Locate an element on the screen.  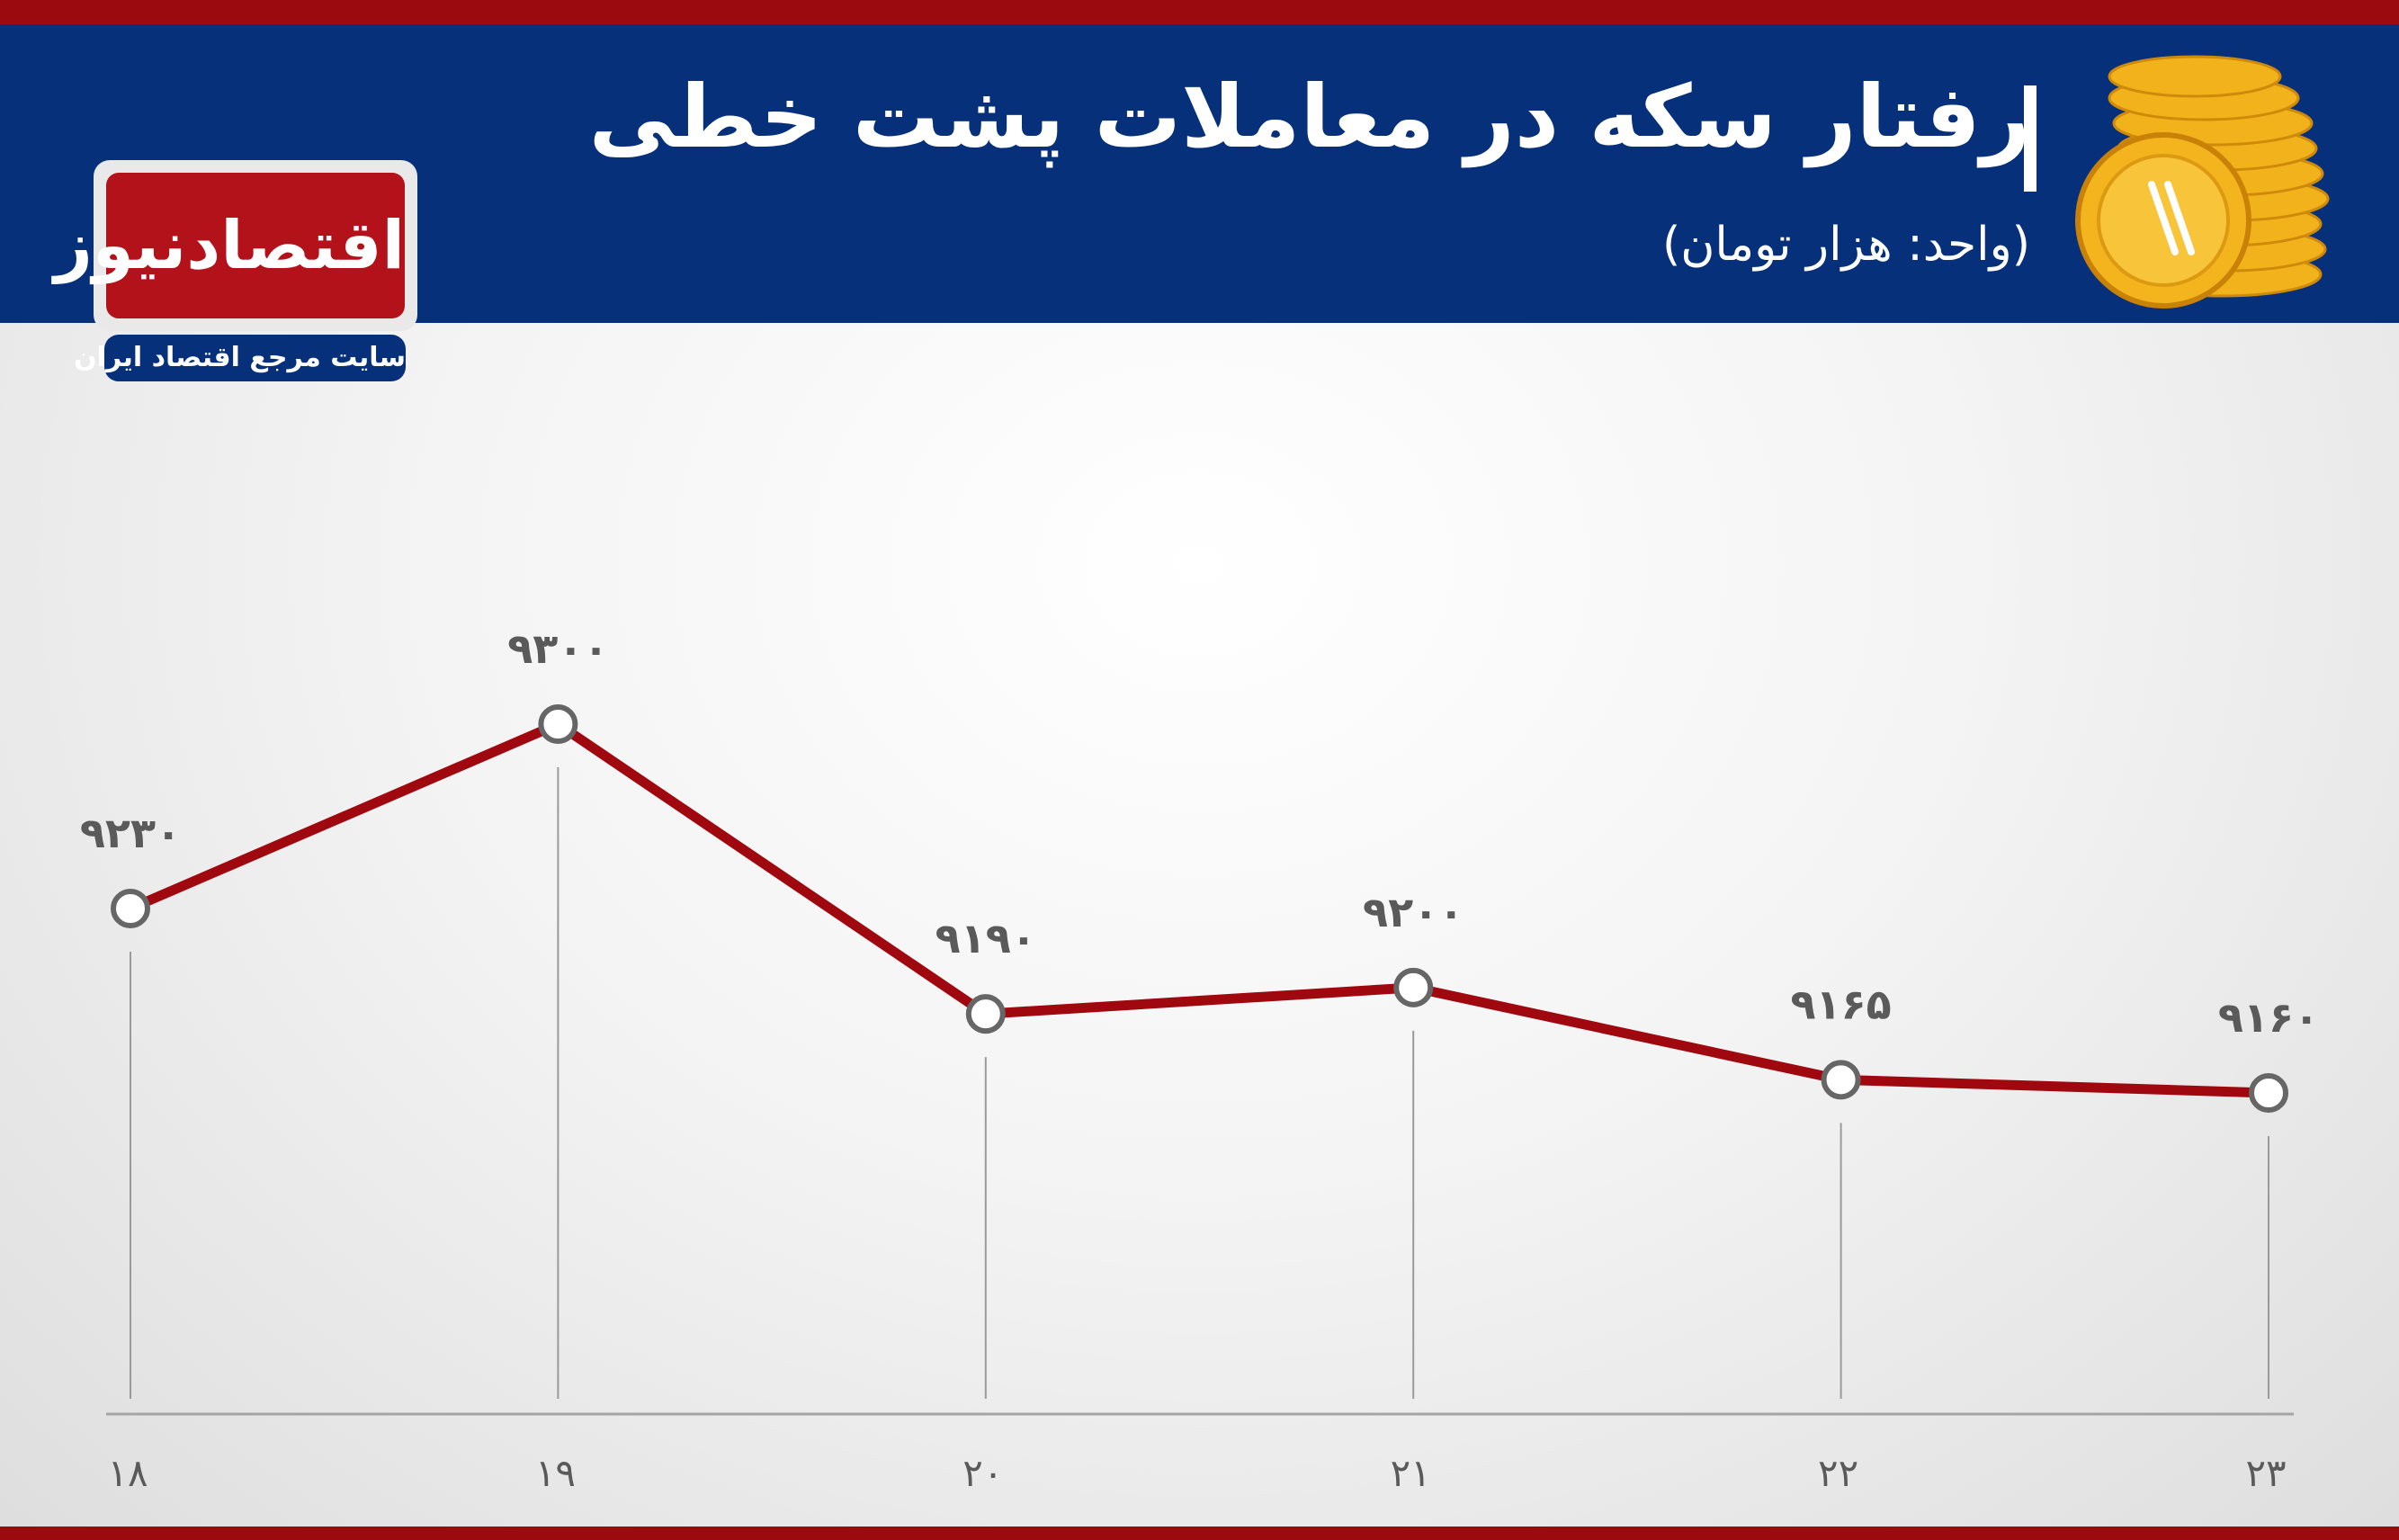
x-tick-label-0: ۱۸ is located at coordinates (128, 1473).